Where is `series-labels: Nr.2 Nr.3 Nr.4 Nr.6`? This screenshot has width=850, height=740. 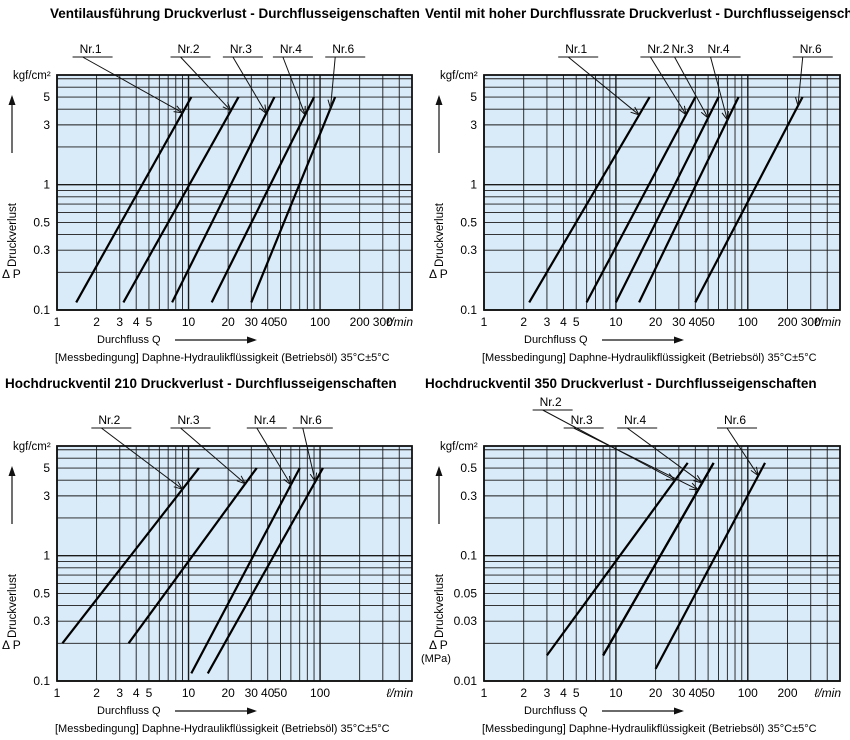 series-labels: Nr.2 Nr.3 Nr.4 Nr.6 is located at coordinates (212, 452).